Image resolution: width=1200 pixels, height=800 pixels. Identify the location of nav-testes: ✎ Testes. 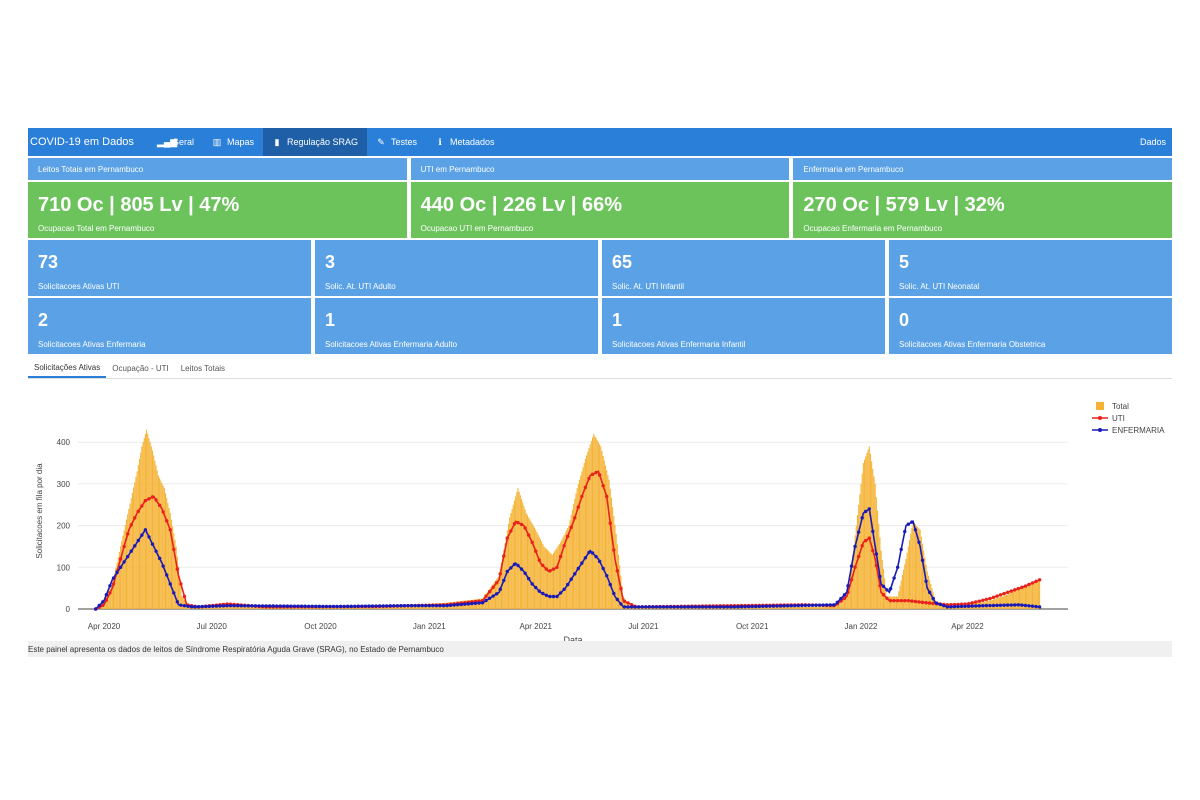
(396, 142).